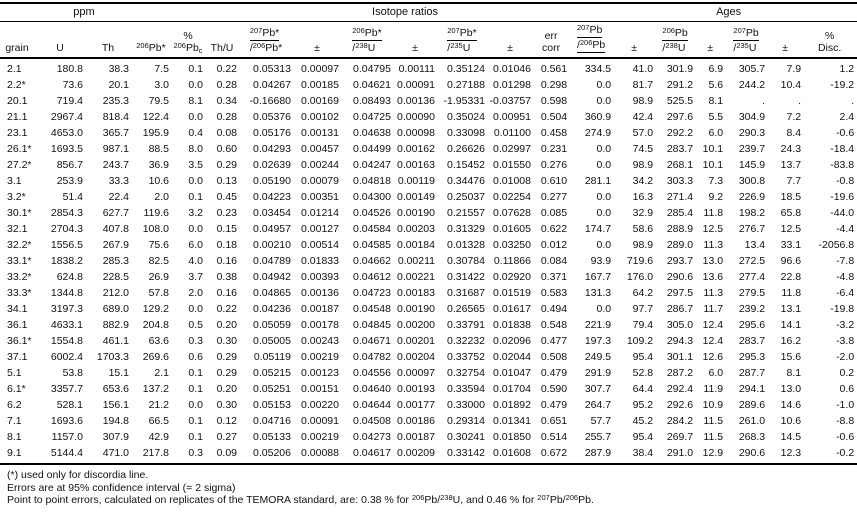  I want to click on value-cell: 0.00127, so click(320, 229).